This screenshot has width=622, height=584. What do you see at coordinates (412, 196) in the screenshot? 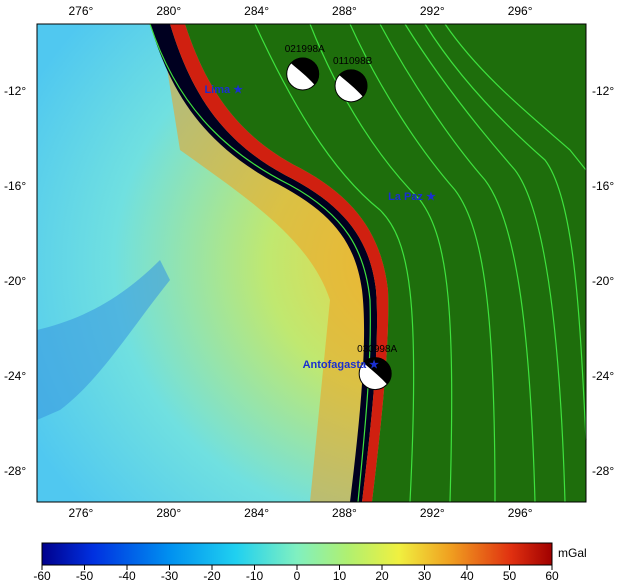
I see `city-label: La Paz ★` at bounding box center [412, 196].